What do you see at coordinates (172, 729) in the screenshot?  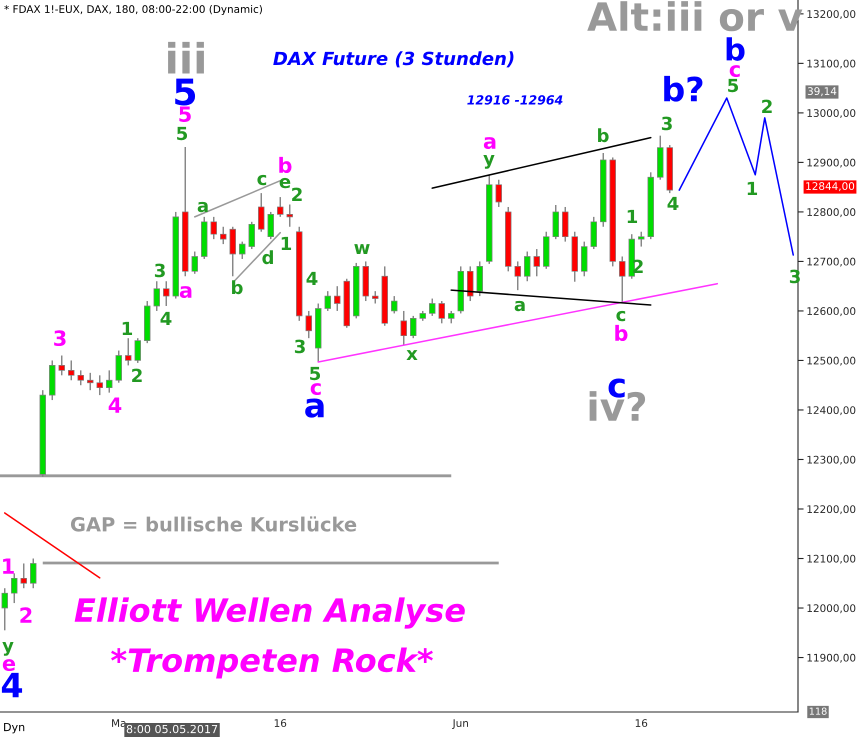 I see `text: 8:00 05.05.2017` at bounding box center [172, 729].